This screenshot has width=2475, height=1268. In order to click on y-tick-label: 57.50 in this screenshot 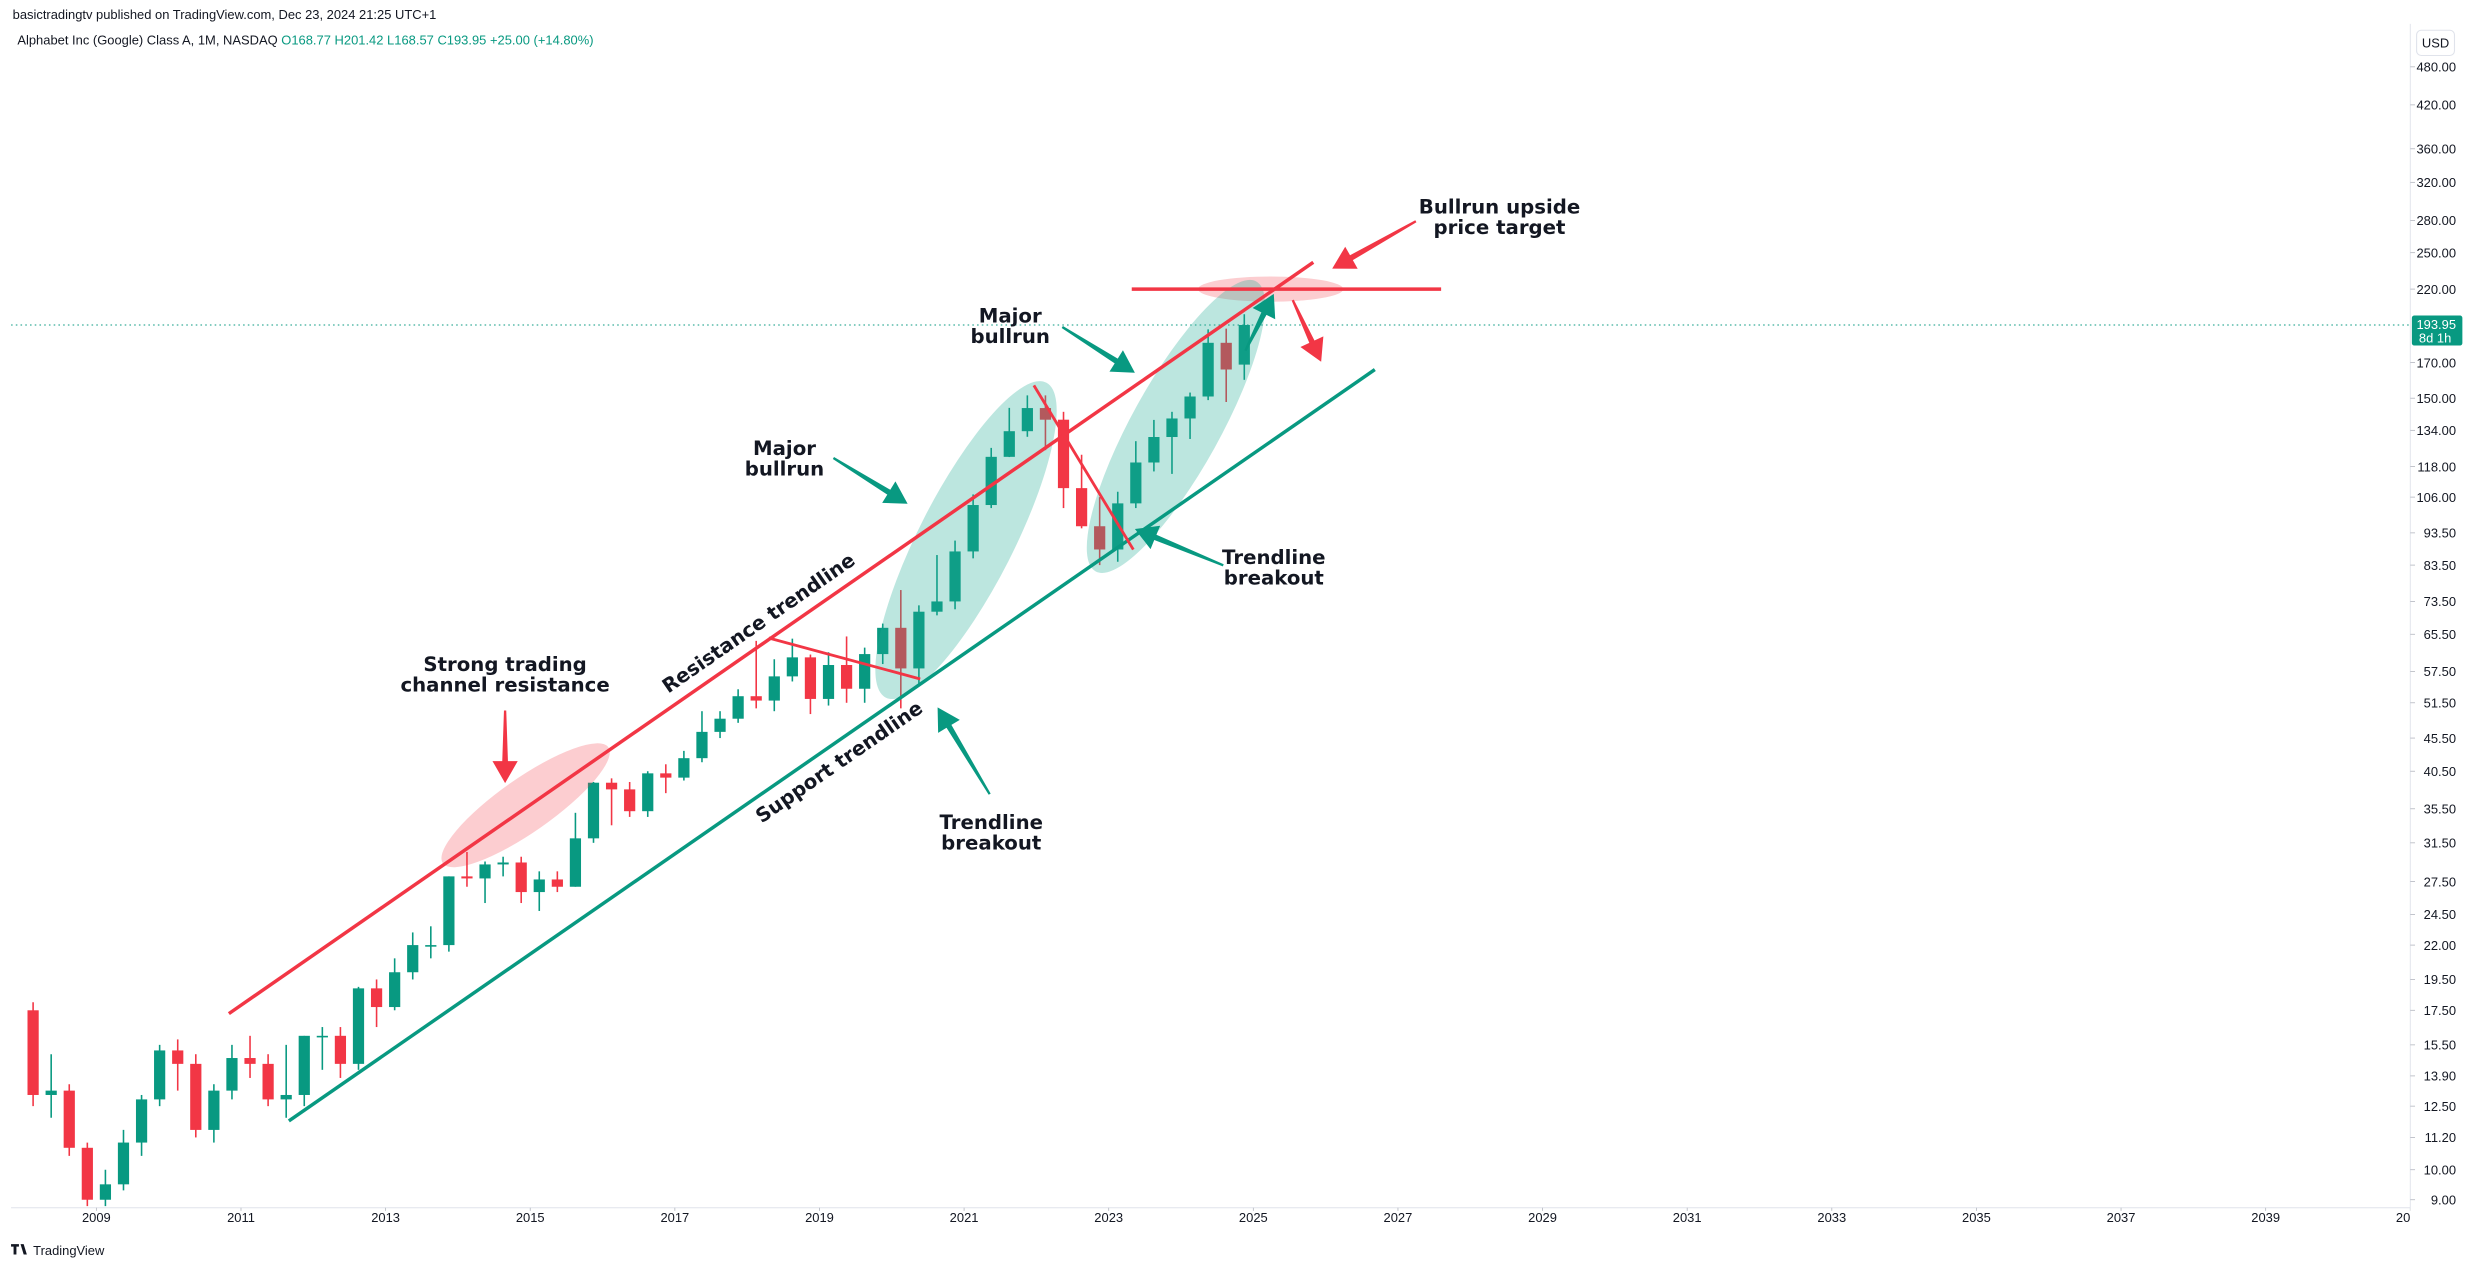, I will do `click(2440, 671)`.